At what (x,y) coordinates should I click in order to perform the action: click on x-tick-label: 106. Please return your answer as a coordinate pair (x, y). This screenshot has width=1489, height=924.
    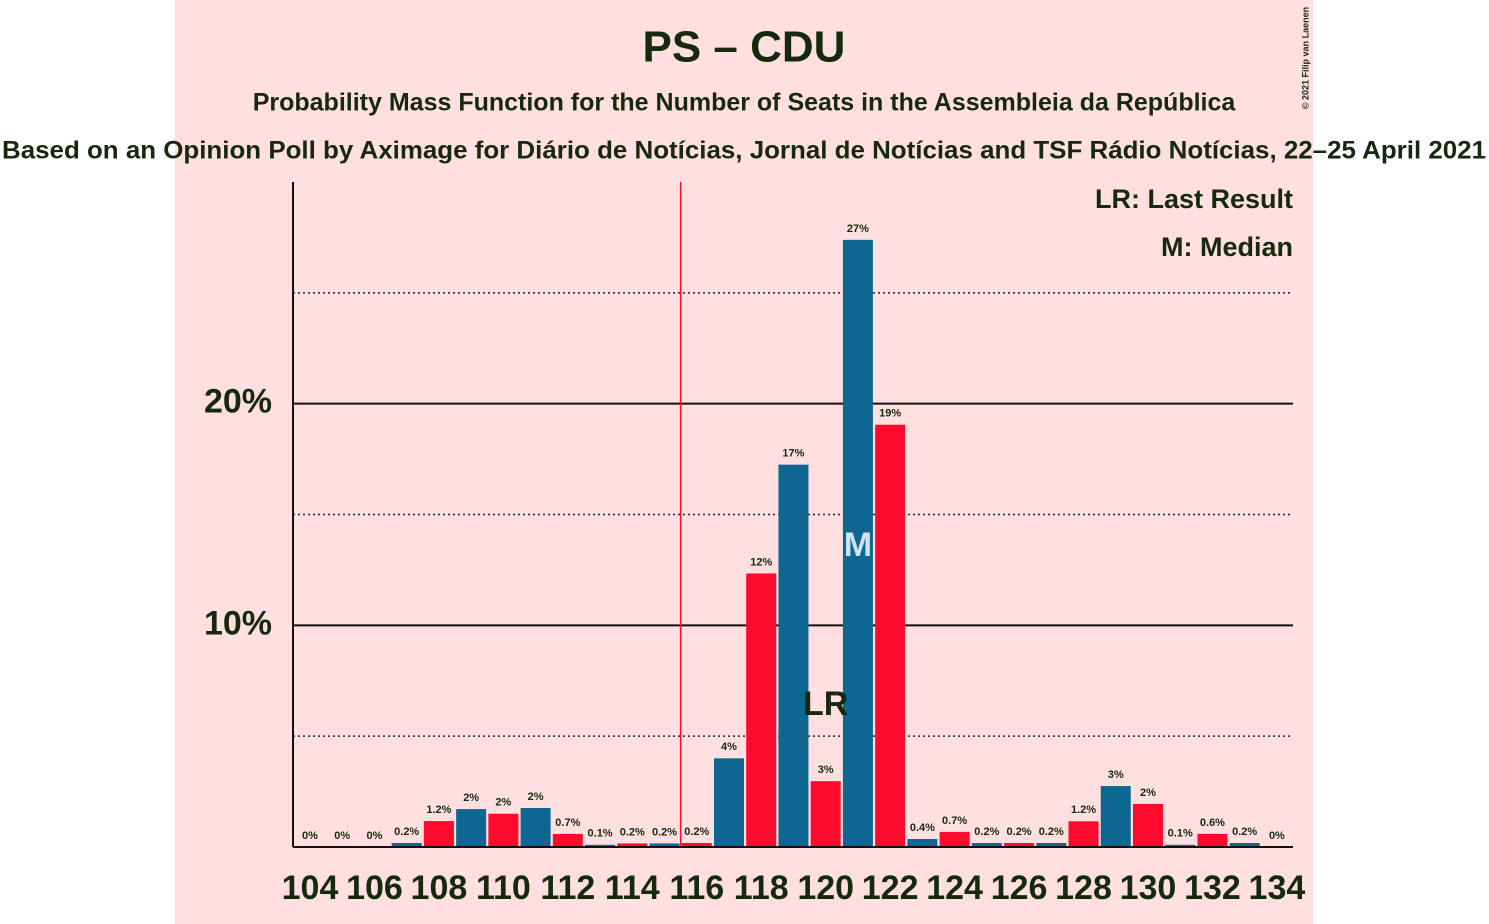
    Looking at the image, I should click on (374, 888).